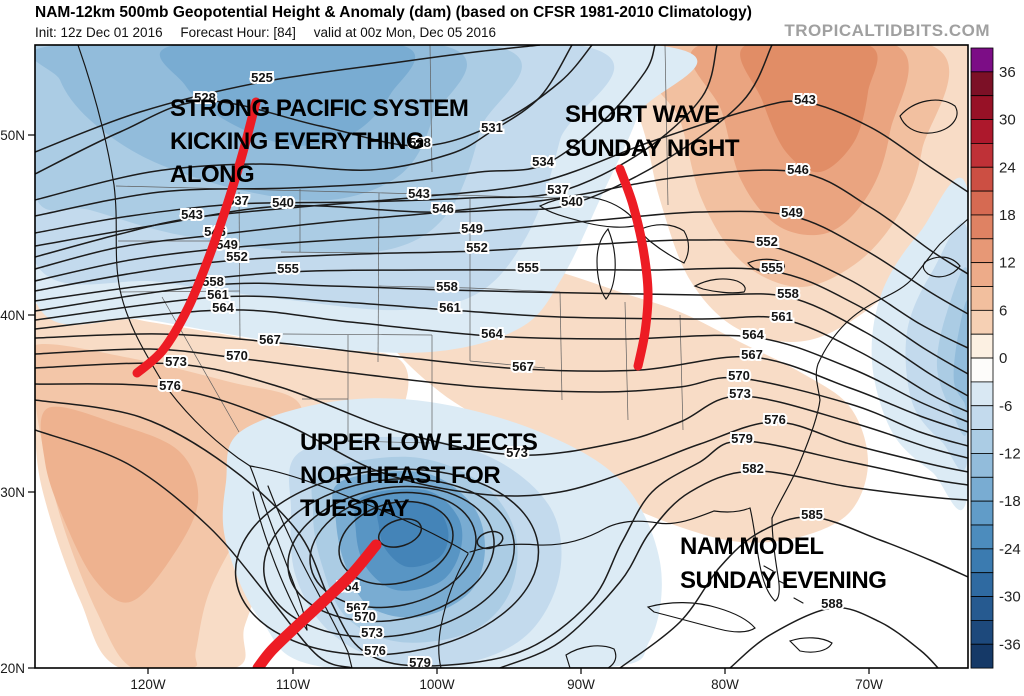  Describe the element at coordinates (523, 366) in the screenshot. I see `contour-label: 567` at that location.